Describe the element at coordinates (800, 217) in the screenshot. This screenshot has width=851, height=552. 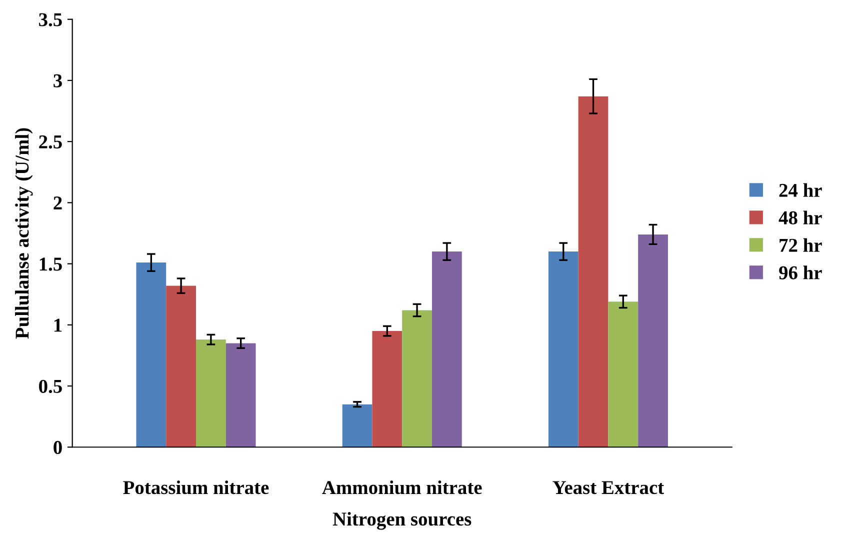
I see `legend-label: 48 hr` at that location.